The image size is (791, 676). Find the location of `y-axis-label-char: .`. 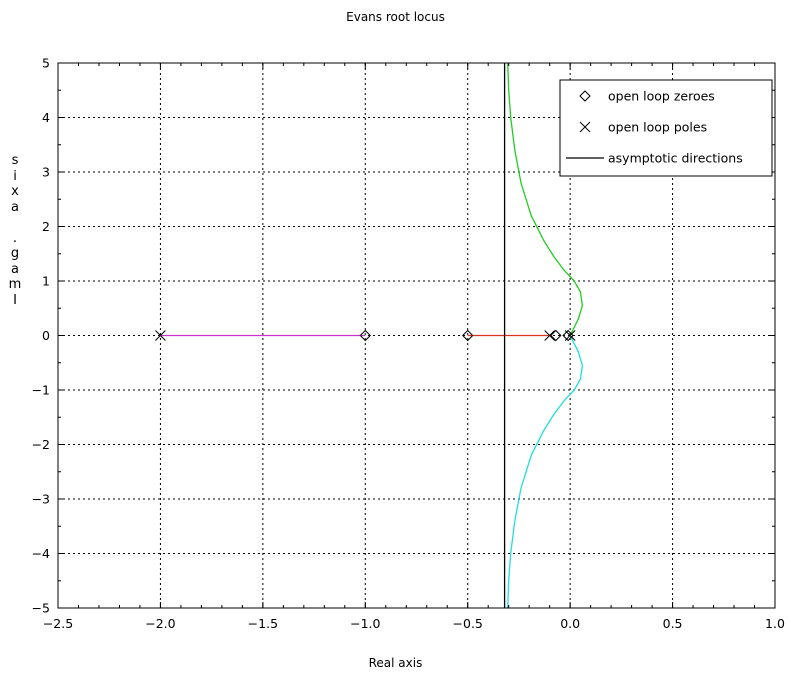

y-axis-label-char: . is located at coordinates (15, 238).